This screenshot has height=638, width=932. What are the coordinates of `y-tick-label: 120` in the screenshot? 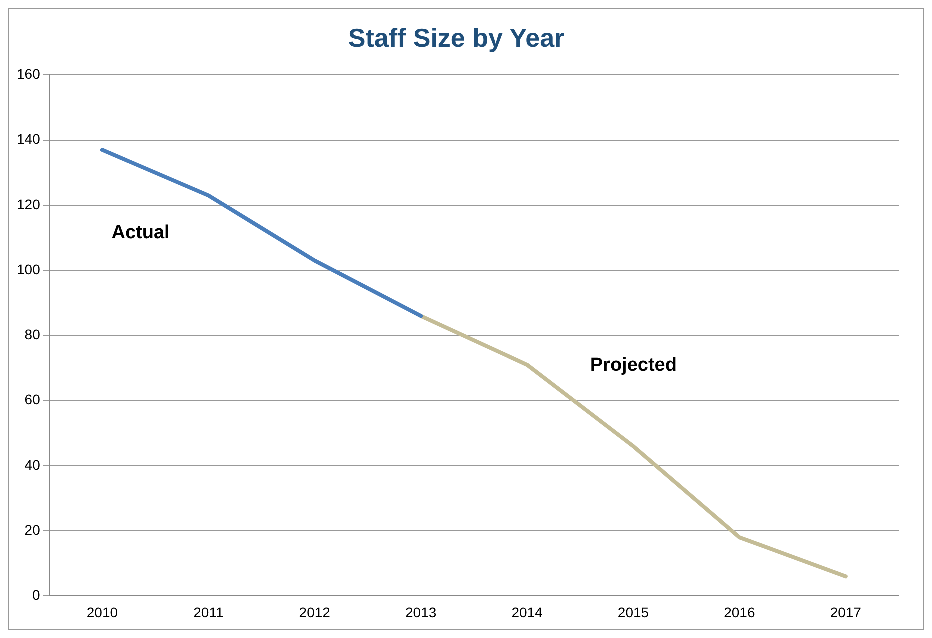 It's located at (29, 204).